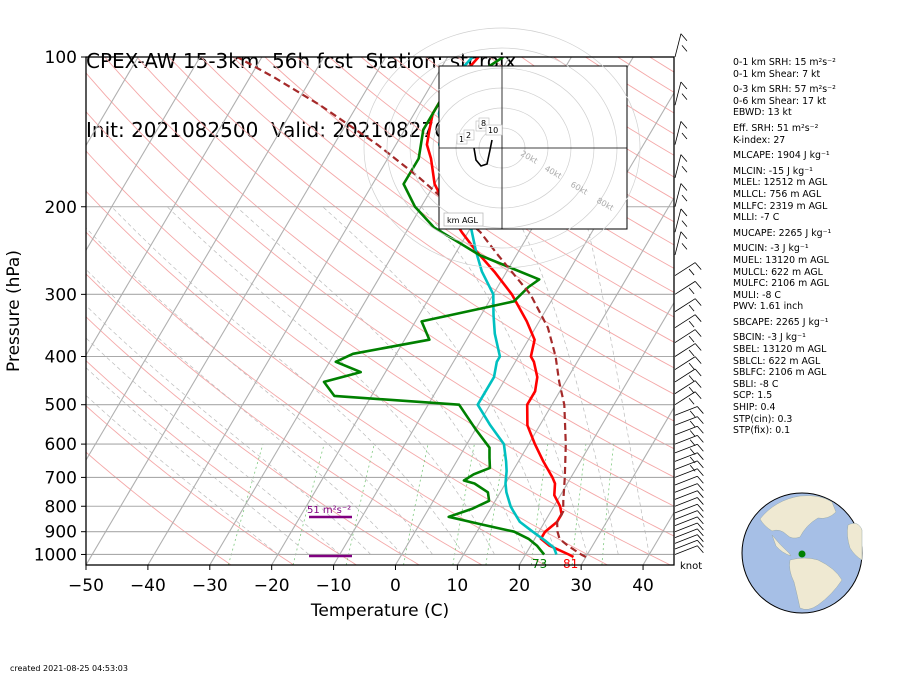 This screenshot has width=906, height=675. Describe the element at coordinates (61, 406) in the screenshot. I see `y-tick-label: 500` at that location.